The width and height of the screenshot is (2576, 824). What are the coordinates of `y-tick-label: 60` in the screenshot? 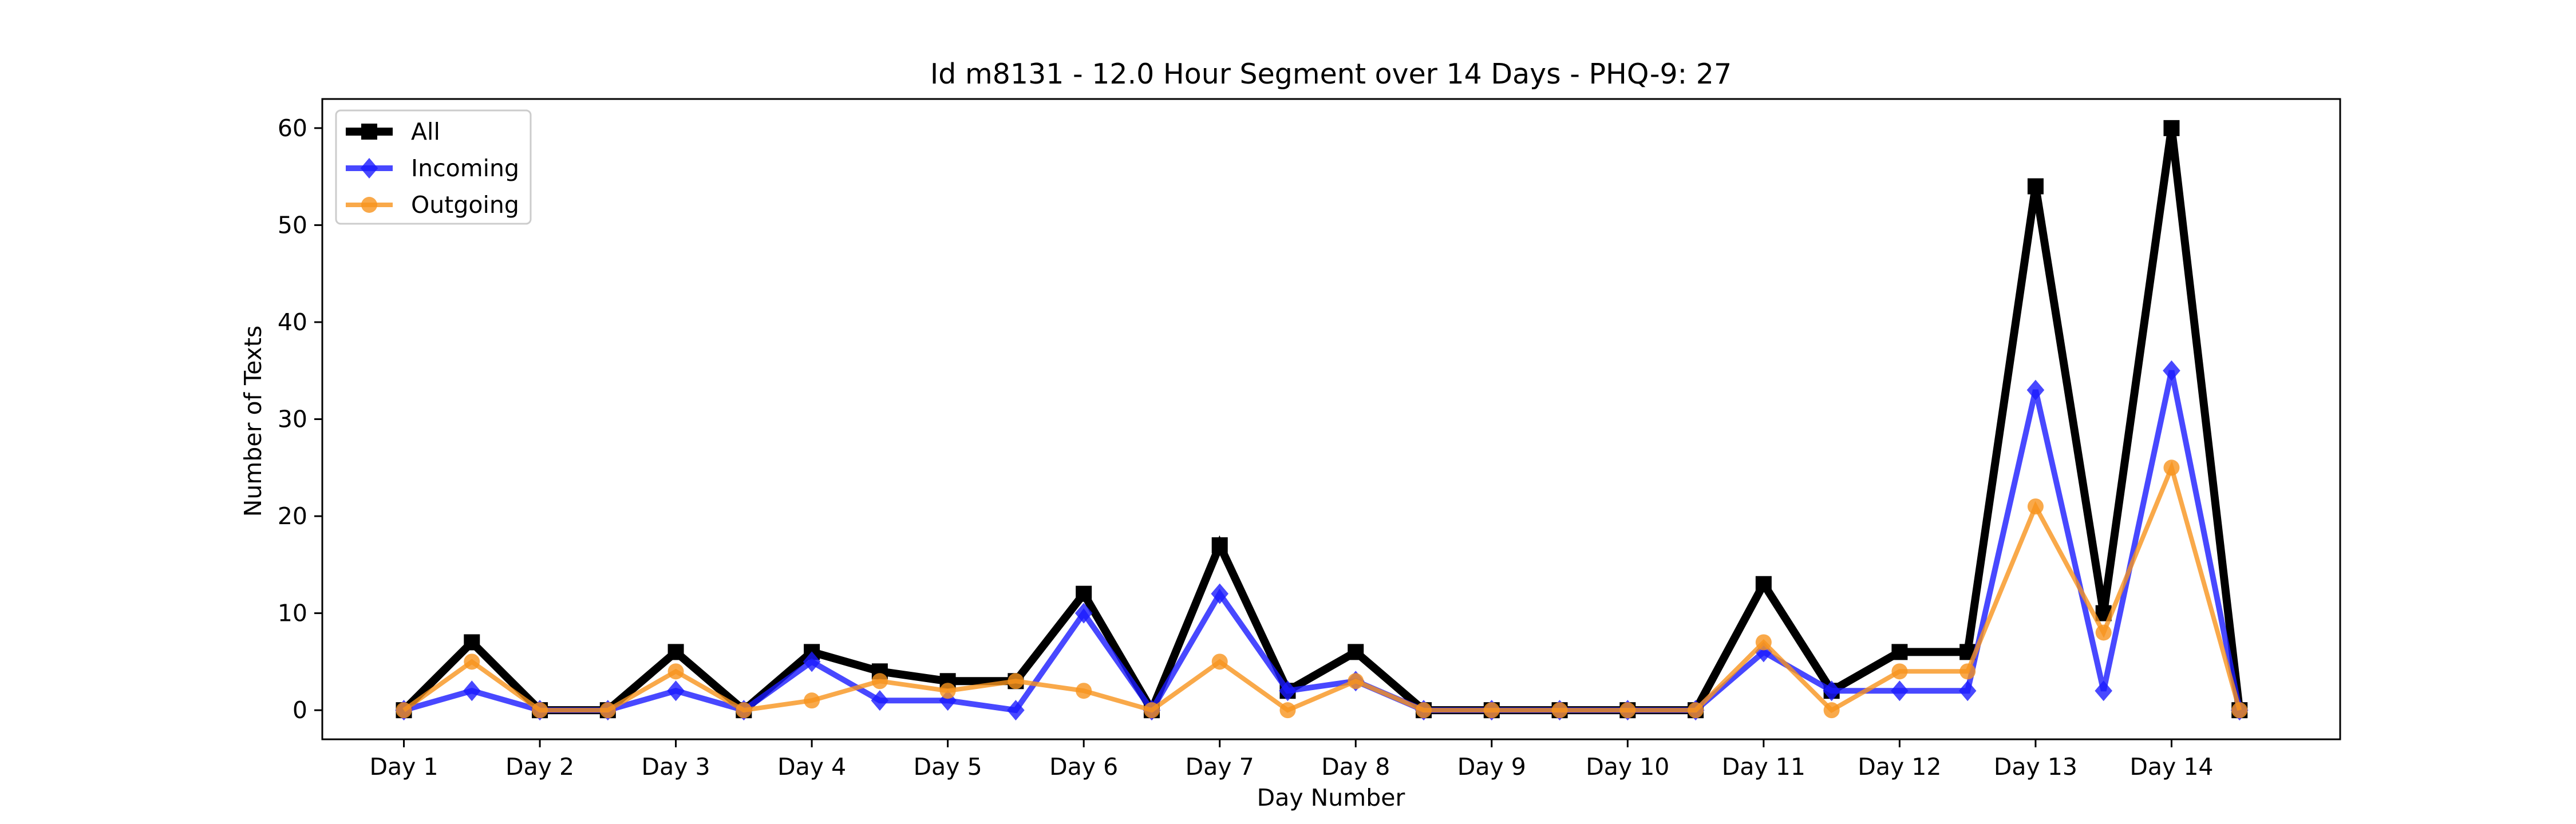 It's located at (292, 128).